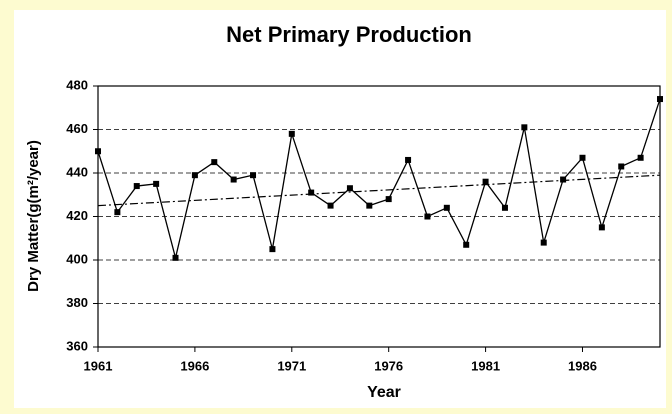 This screenshot has height=414, width=672. I want to click on x-tick-label: 1976, so click(388, 365).